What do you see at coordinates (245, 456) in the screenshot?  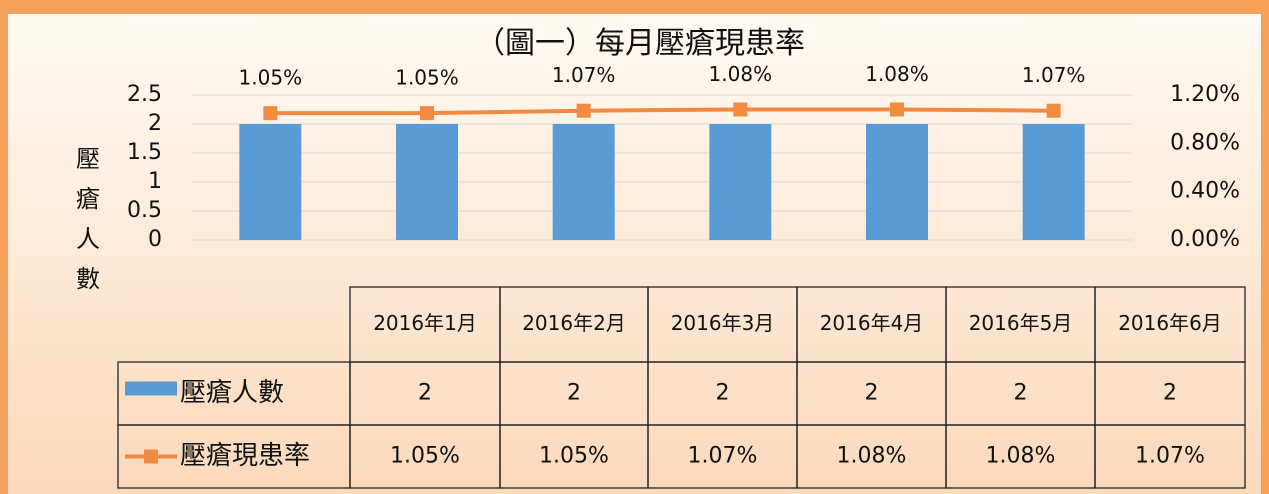 I see `legend-label: 壓瘡現患率` at bounding box center [245, 456].